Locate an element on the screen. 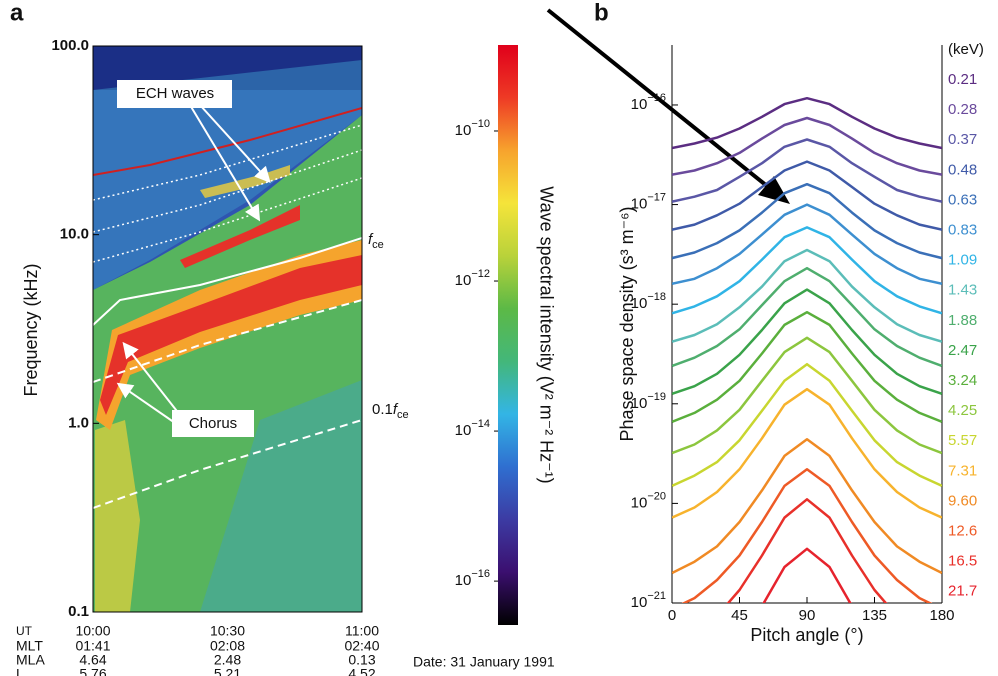 Image resolution: width=998 pixels, height=676 pixels. x-tick-label: 11:00 is located at coordinates (362, 631).